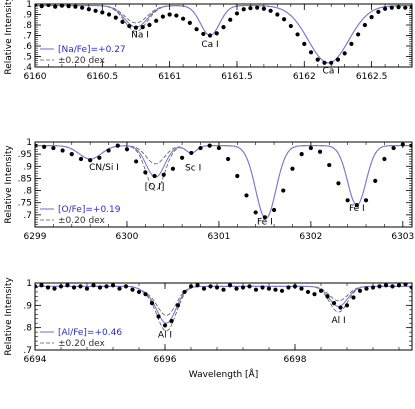 Image resolution: width=415 pixels, height=409 pixels. Describe the element at coordinates (402, 237) in the screenshot. I see `x-tick-label: 6303` at that location.